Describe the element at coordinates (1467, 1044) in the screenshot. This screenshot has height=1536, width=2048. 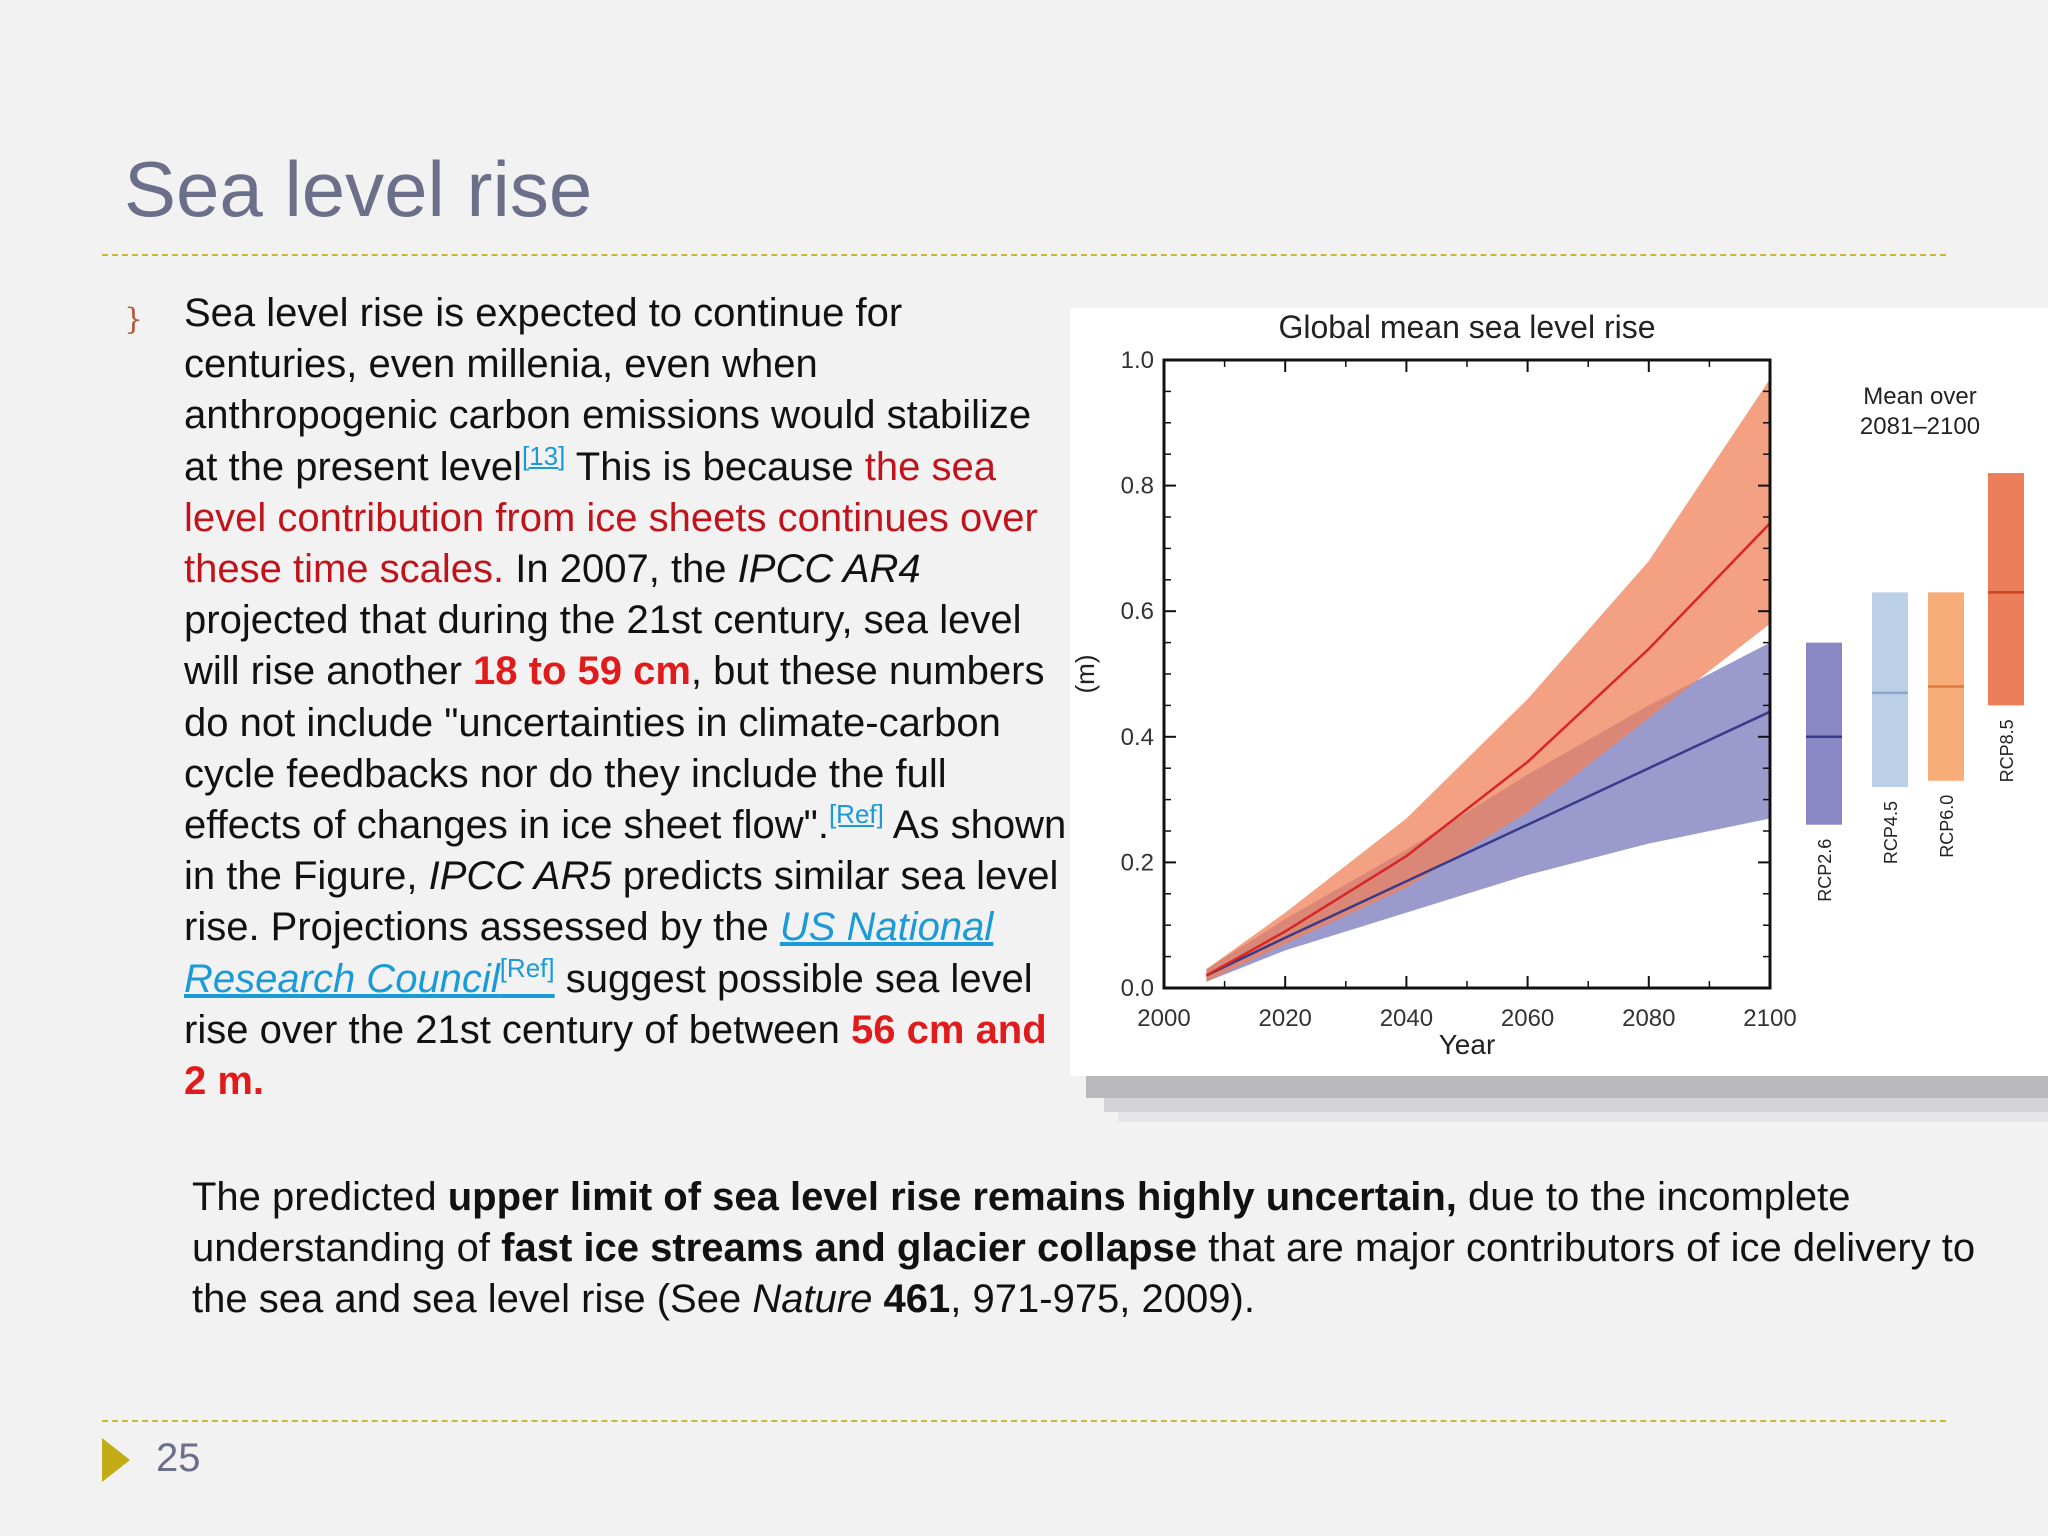
I see `x-axis-label: Year` at that location.